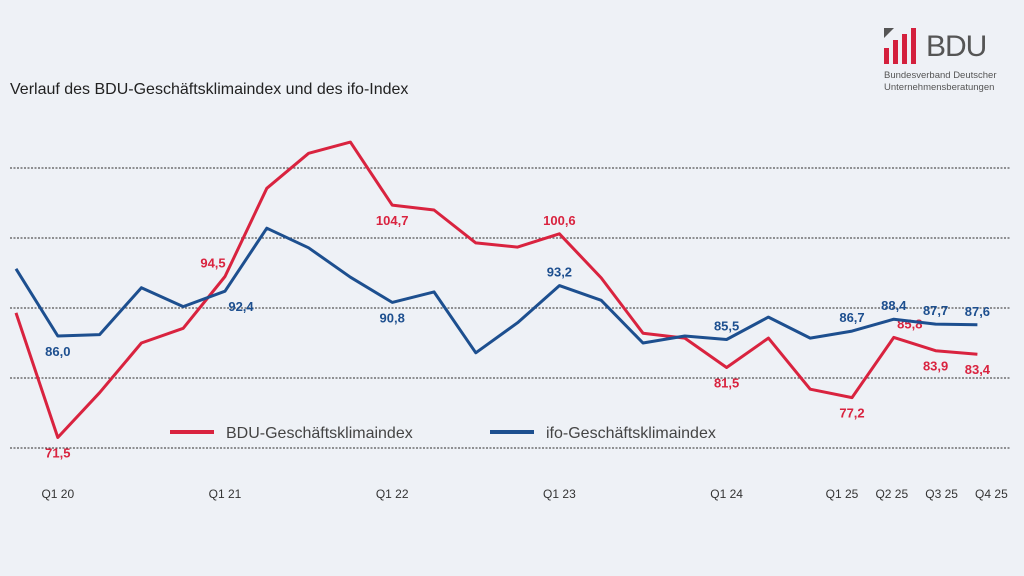 This screenshot has height=576, width=1024. I want to click on data-label: 83,9, so click(935, 366).